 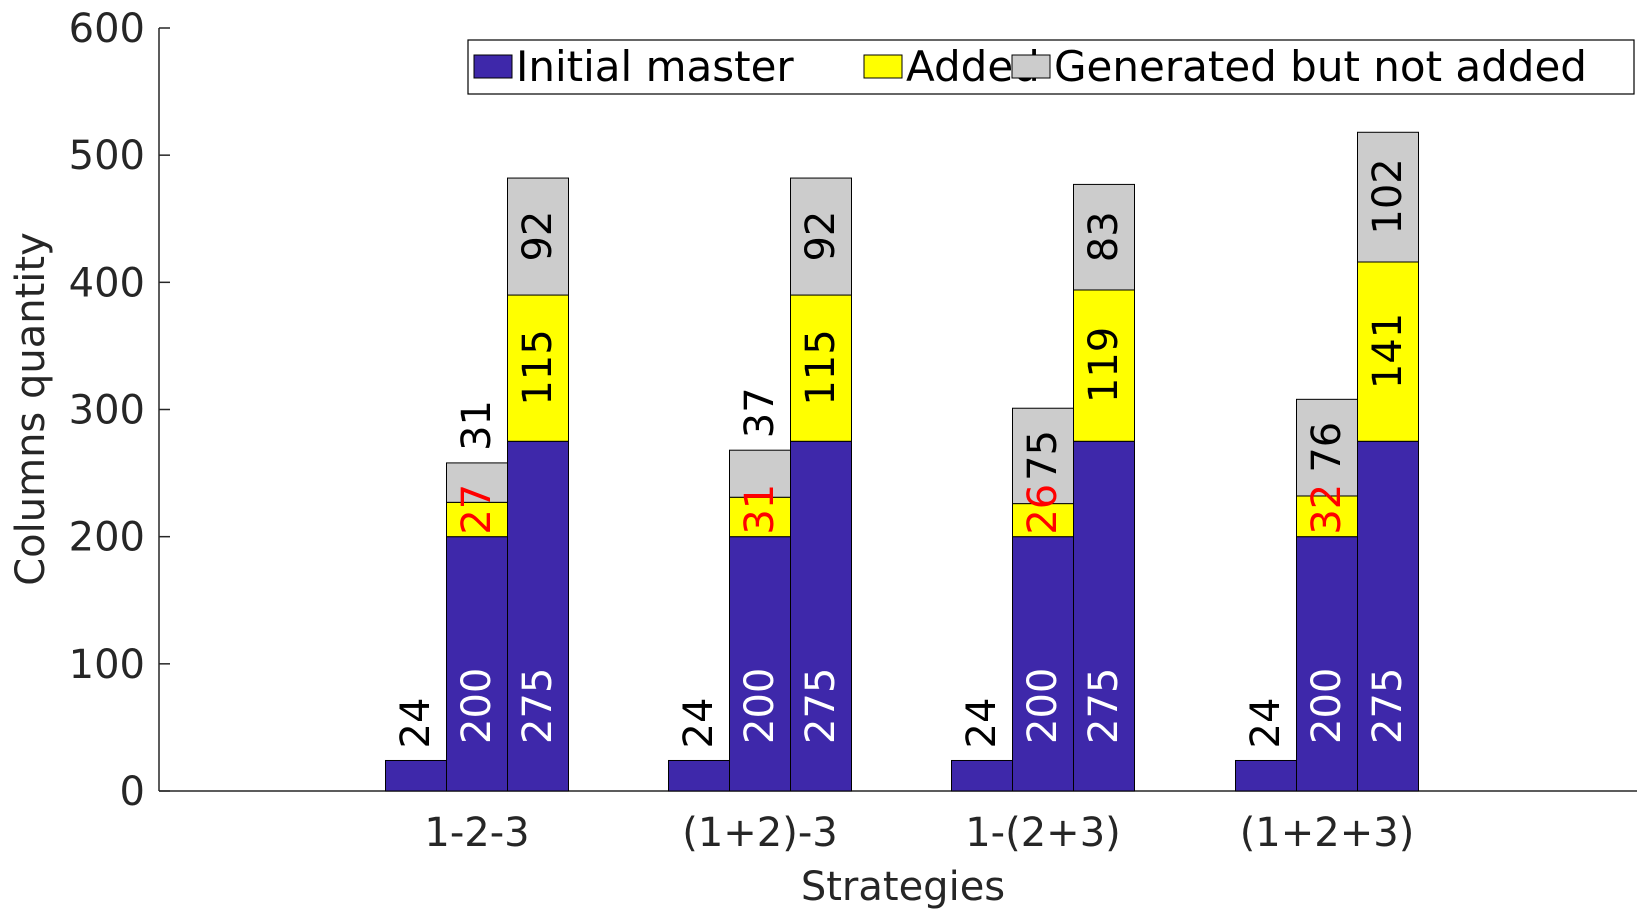 I want to click on legend-box, so click(x=1051, y=67).